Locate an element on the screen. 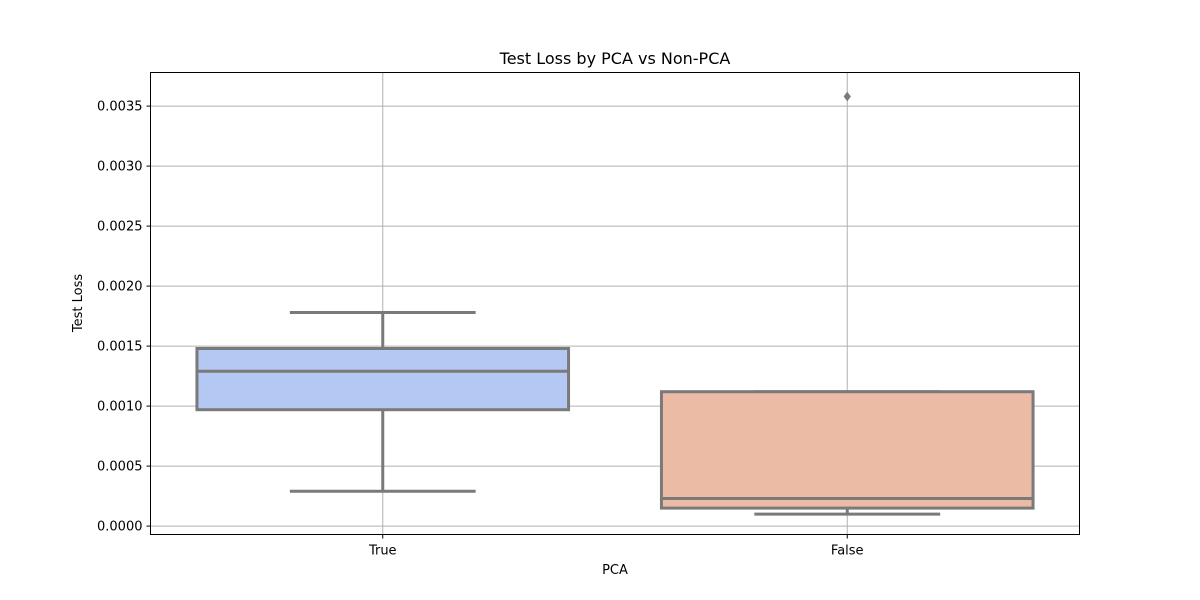 This screenshot has width=1200, height=600. y-tick-label: 0.0000 is located at coordinates (120, 527).